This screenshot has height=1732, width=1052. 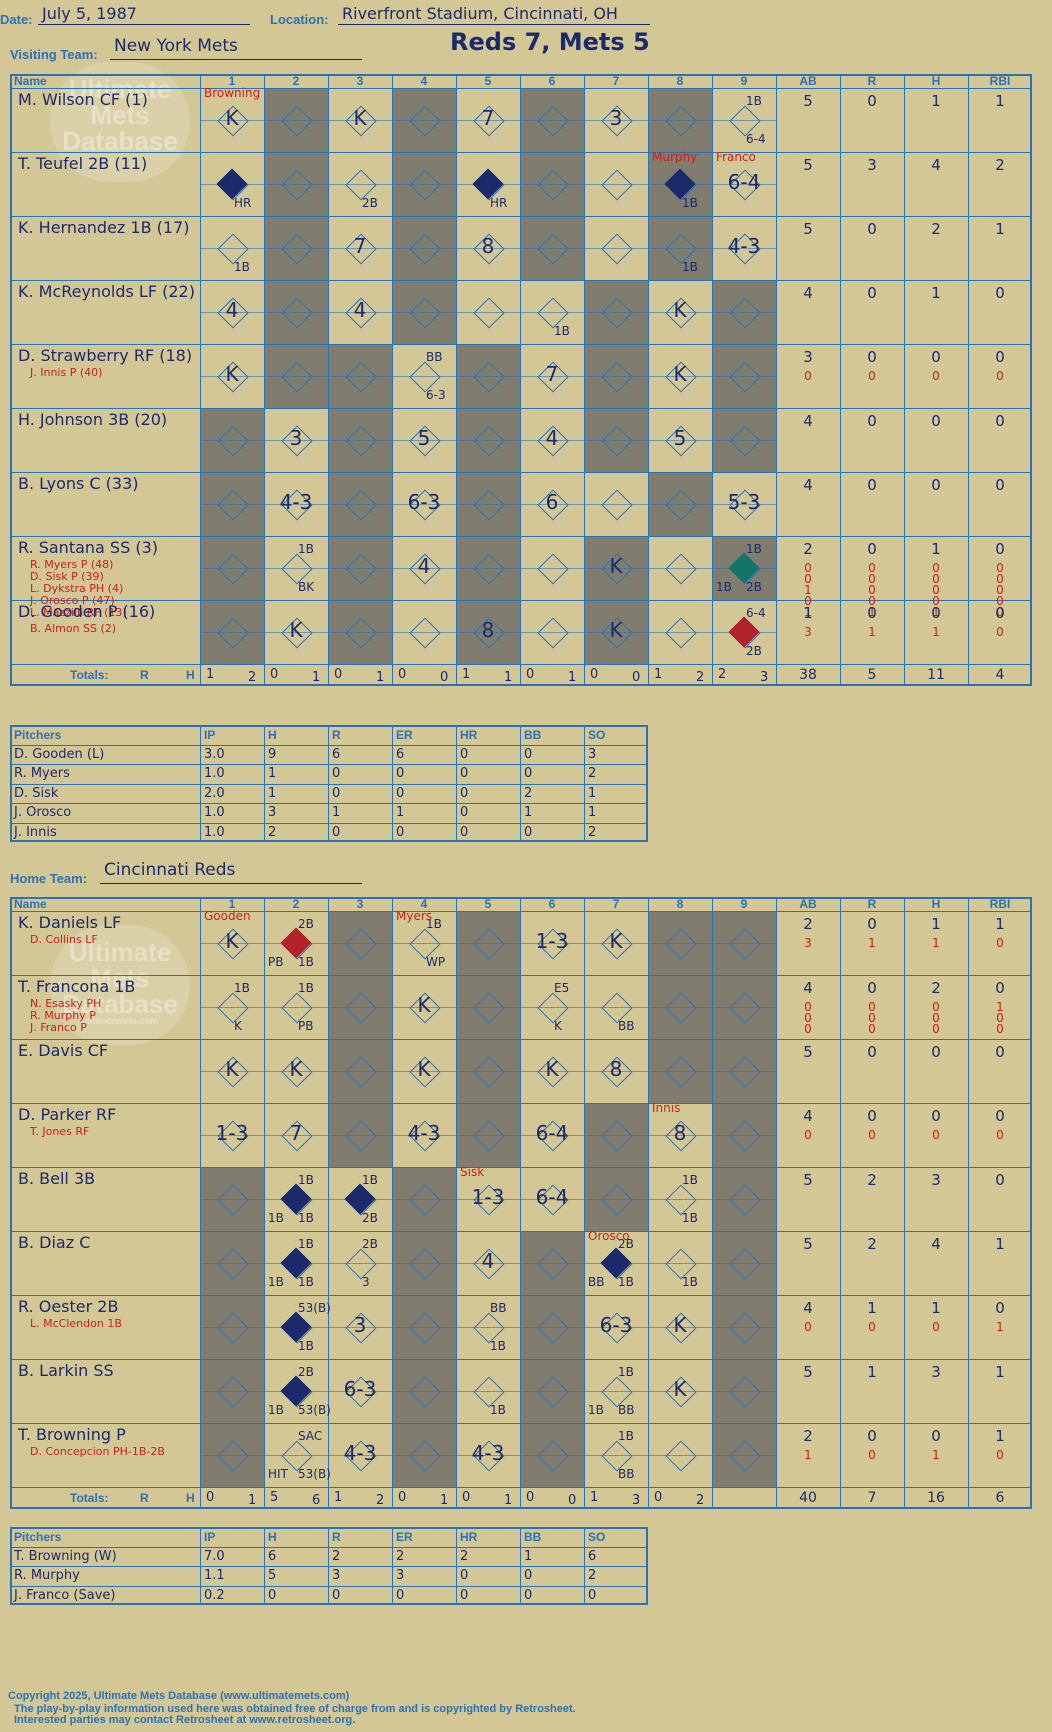 What do you see at coordinates (1000, 229) in the screenshot?
I see `visitors-stat-value: 1` at bounding box center [1000, 229].